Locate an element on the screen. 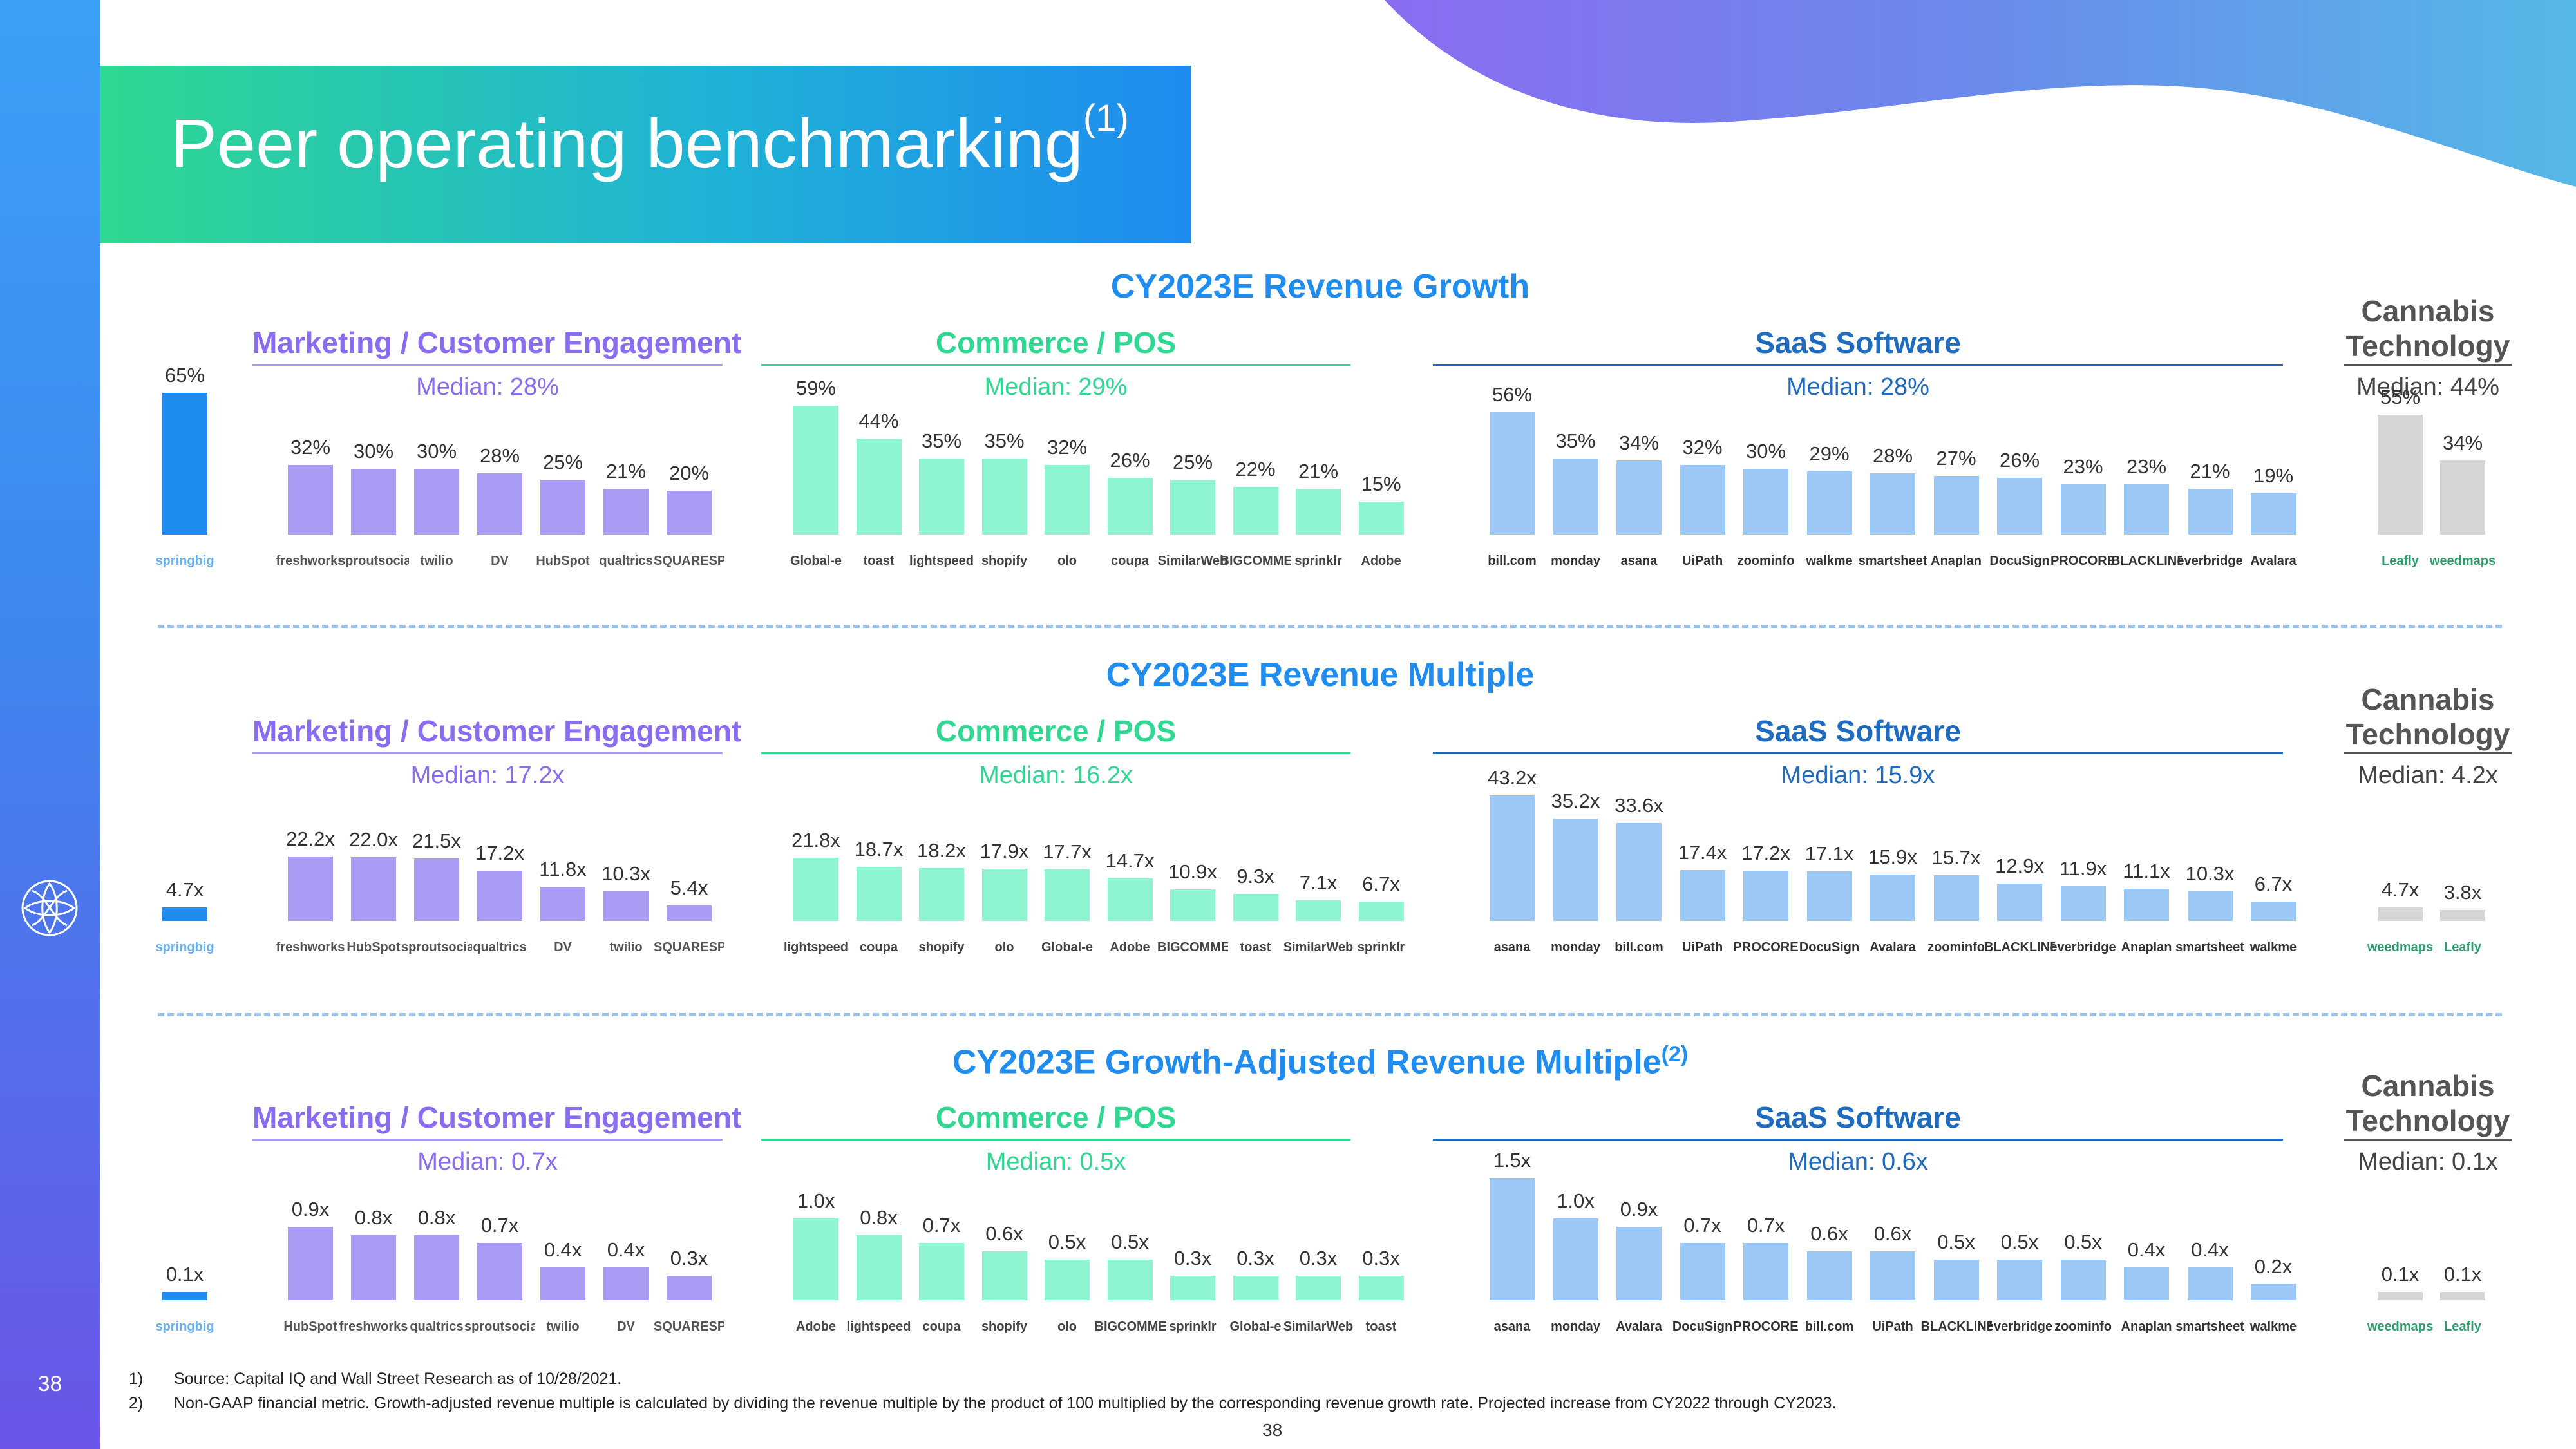 Image resolution: width=2576 pixels, height=1449 pixels. company-logo-label: PROCORE is located at coordinates (1766, 947).